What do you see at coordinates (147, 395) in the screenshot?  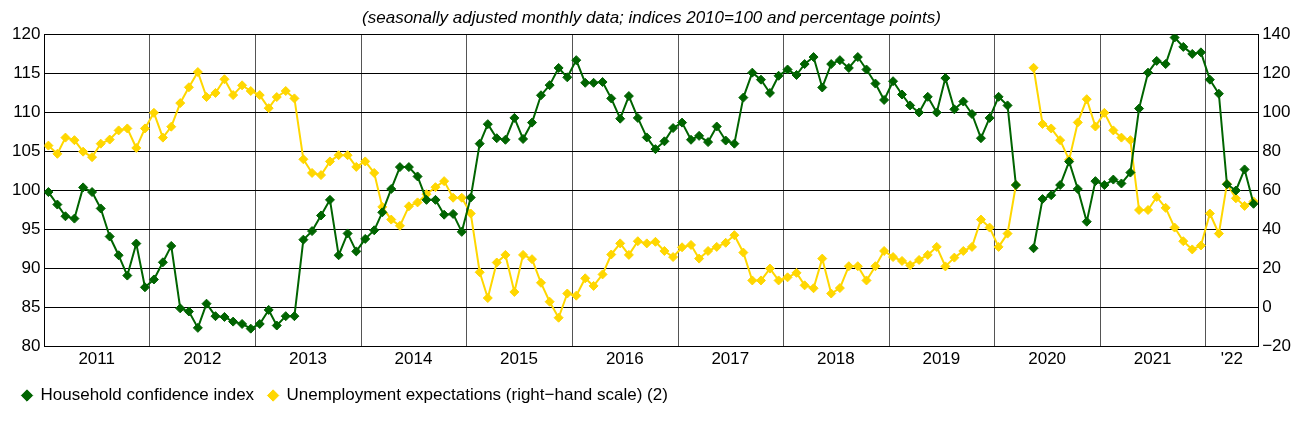 I see `legend-label: Household confidence index` at bounding box center [147, 395].